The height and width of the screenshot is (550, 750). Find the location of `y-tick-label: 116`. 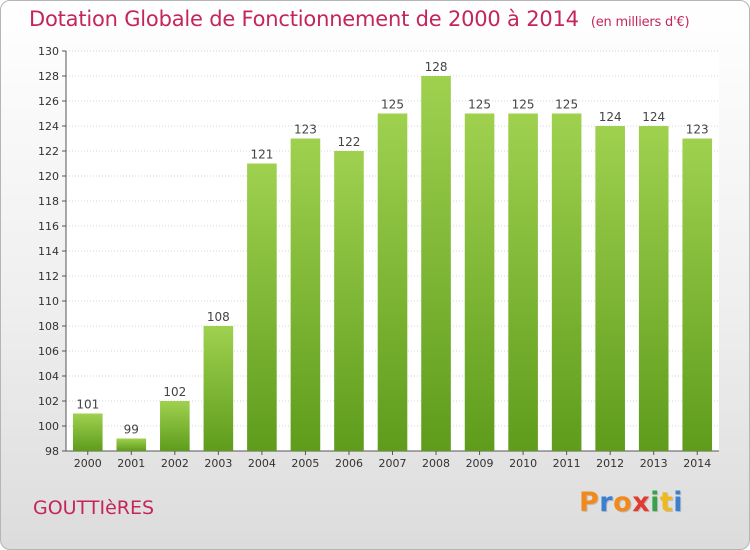

y-tick-label: 116 is located at coordinates (48, 226).